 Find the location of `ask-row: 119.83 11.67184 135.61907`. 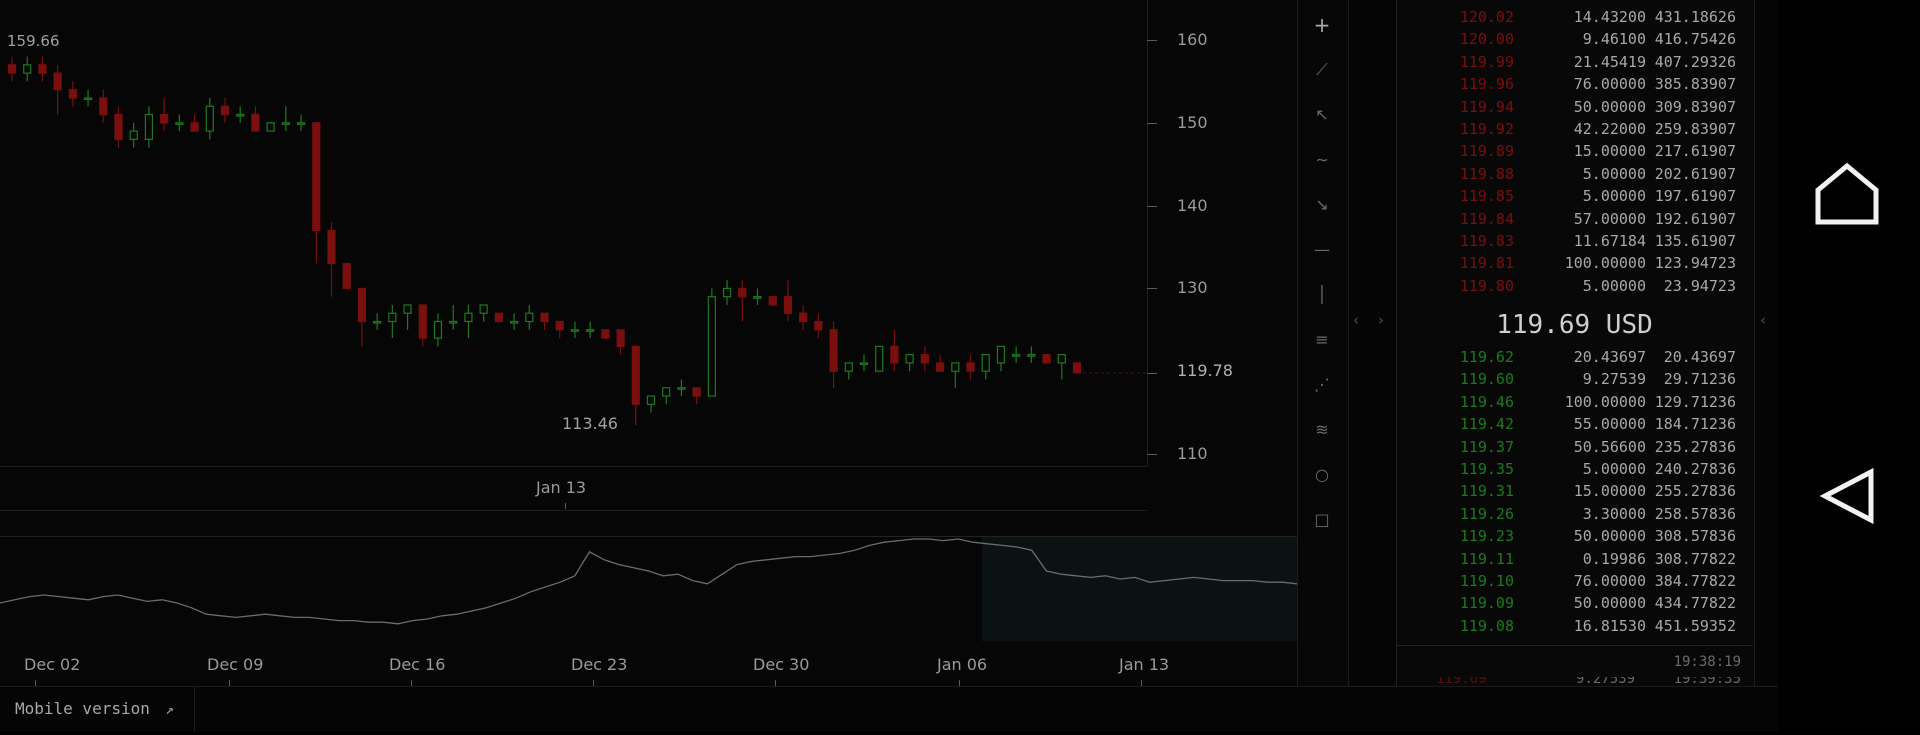

ask-row: 119.83 11.67184 135.61907 is located at coordinates (1574, 241).